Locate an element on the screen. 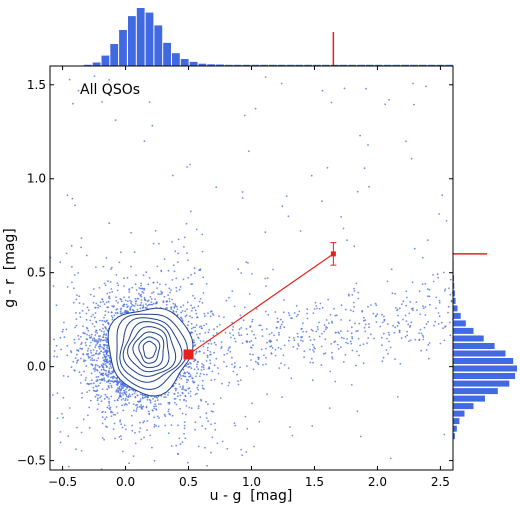  y-tick-label: 1.5 is located at coordinates (36, 85).